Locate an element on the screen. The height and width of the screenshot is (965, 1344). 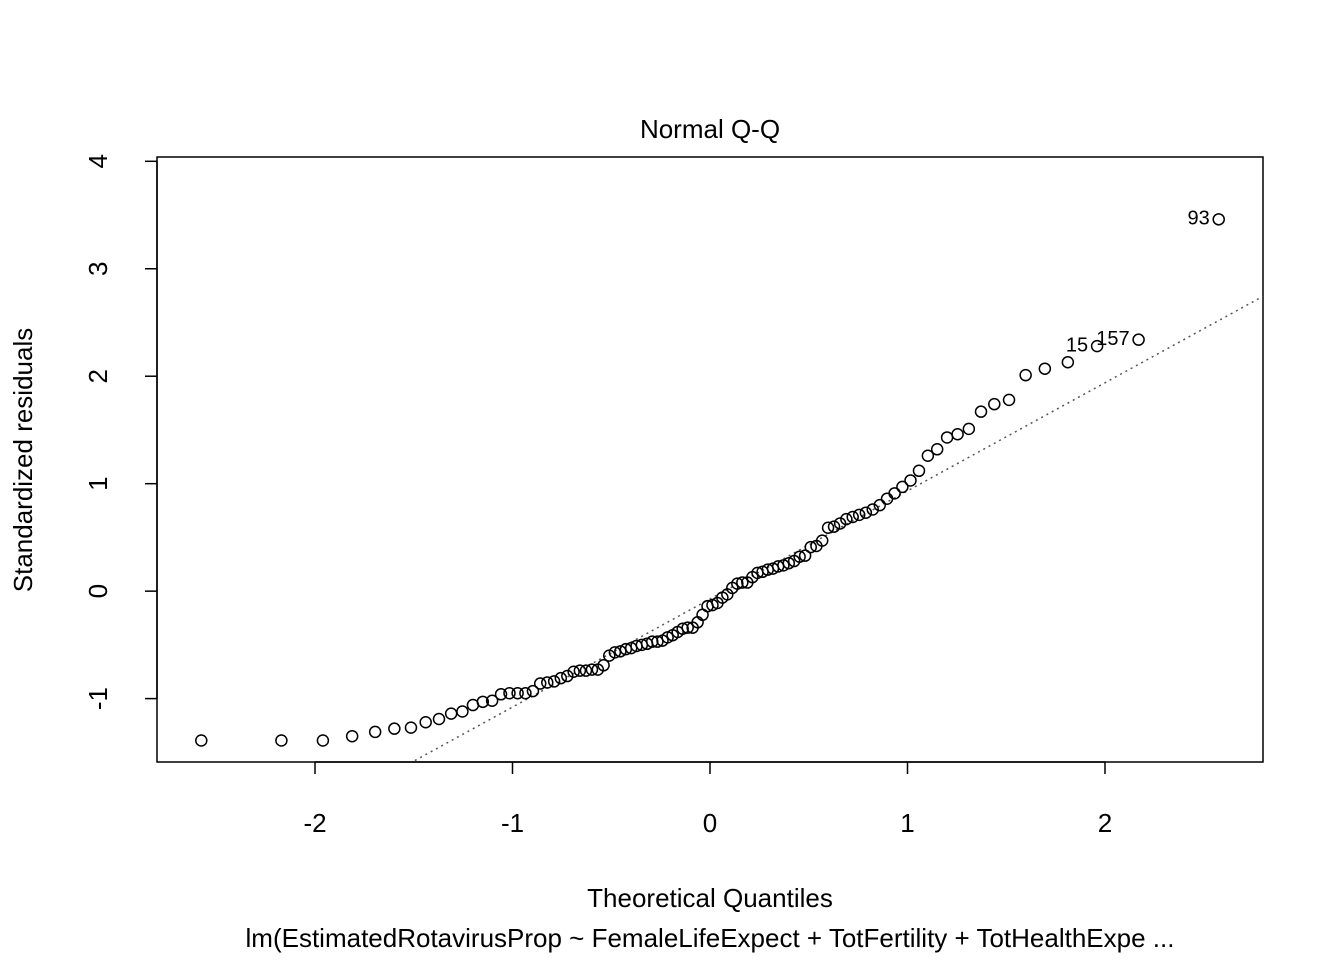
x-tick-label: -1 is located at coordinates (512, 823).